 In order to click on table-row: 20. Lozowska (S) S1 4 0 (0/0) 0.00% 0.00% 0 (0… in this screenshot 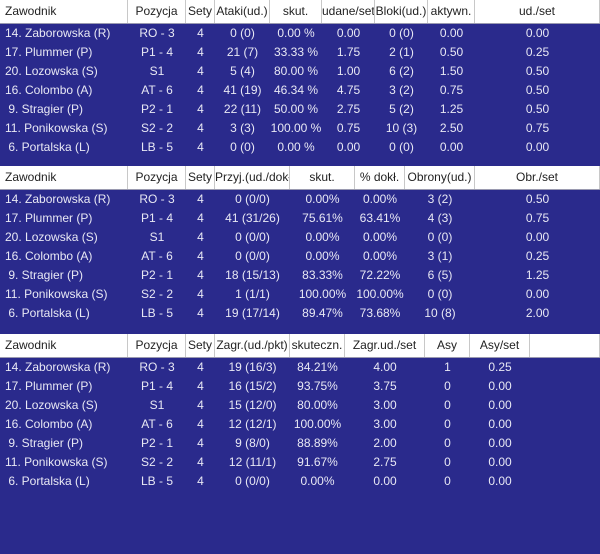, I will do `click(300, 237)`.